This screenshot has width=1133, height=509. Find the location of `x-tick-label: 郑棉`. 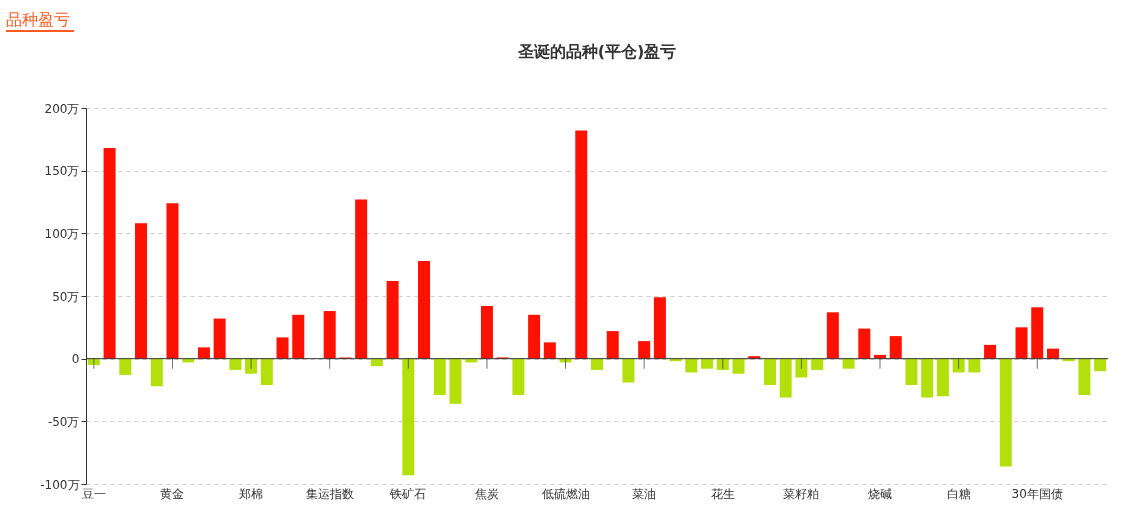

x-tick-label: 郑棉 is located at coordinates (251, 493).